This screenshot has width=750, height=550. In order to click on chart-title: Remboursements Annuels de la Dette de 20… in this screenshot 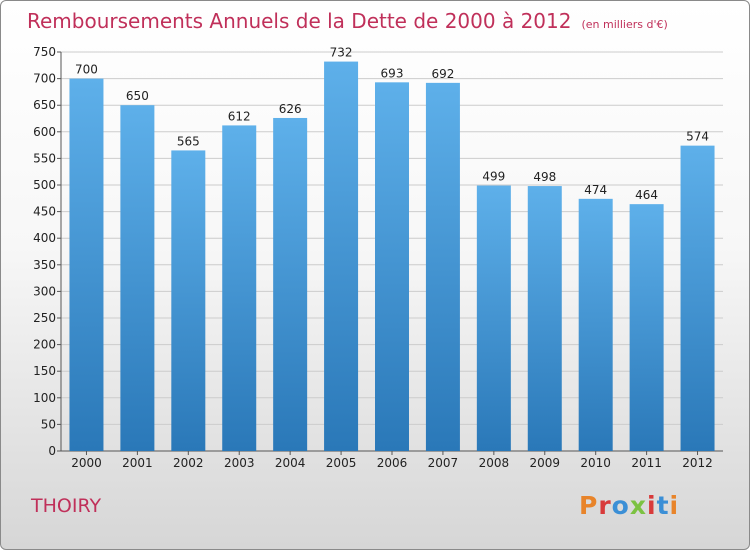, I will do `click(347, 21)`.